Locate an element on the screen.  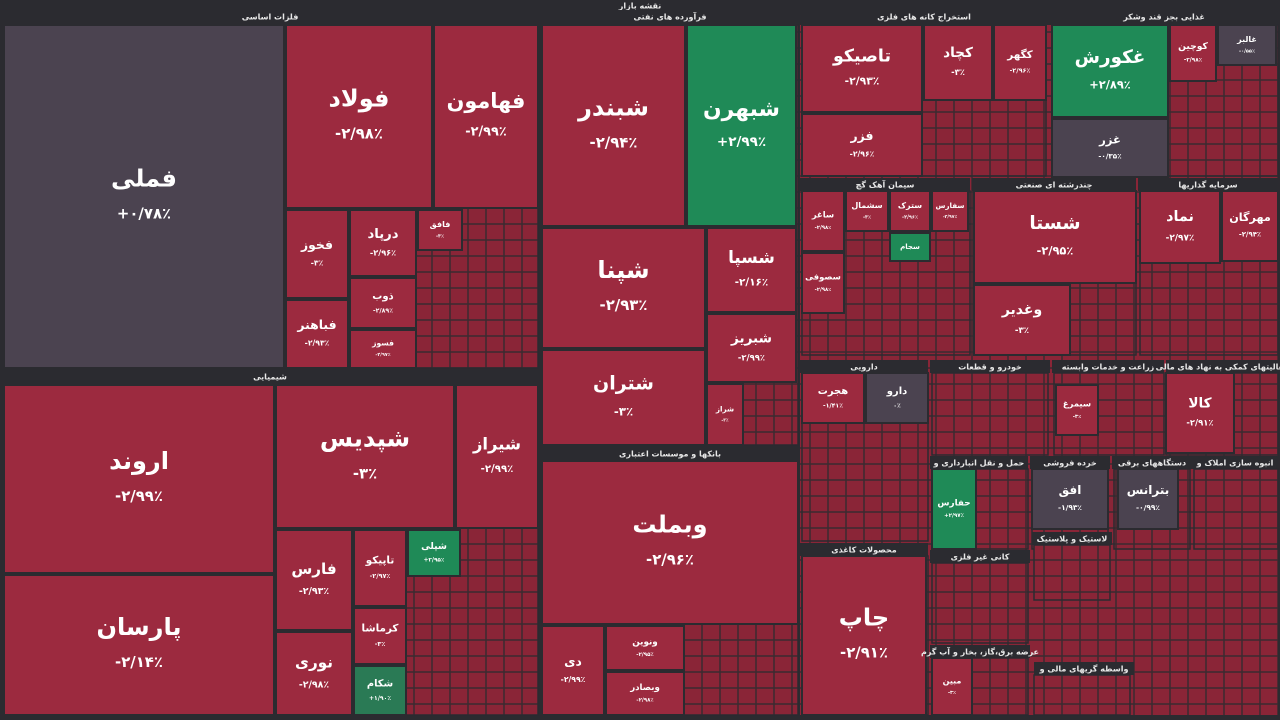
sector-title: استخراج کانه های فلزی is located at coordinates (924, 17).